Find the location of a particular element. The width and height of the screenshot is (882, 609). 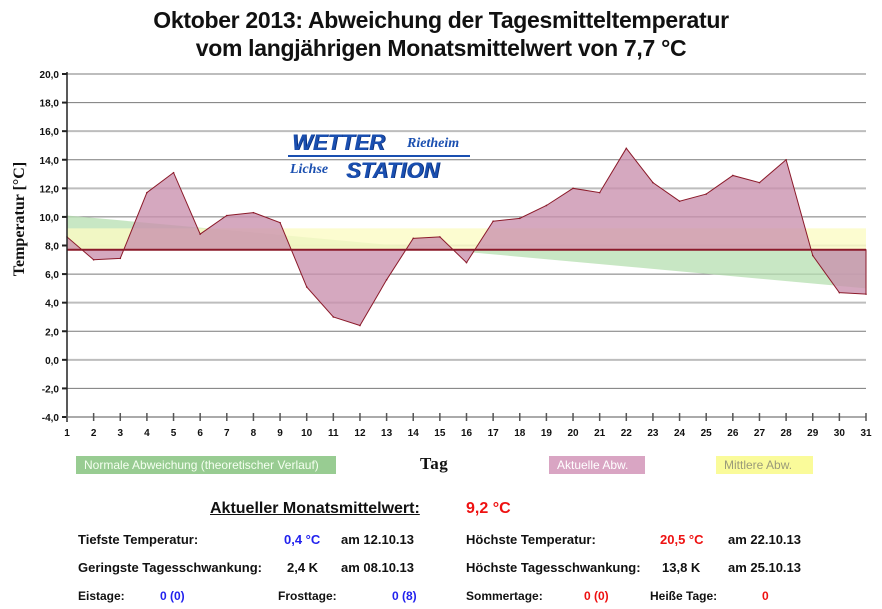

logo-station: STATION is located at coordinates (393, 170).